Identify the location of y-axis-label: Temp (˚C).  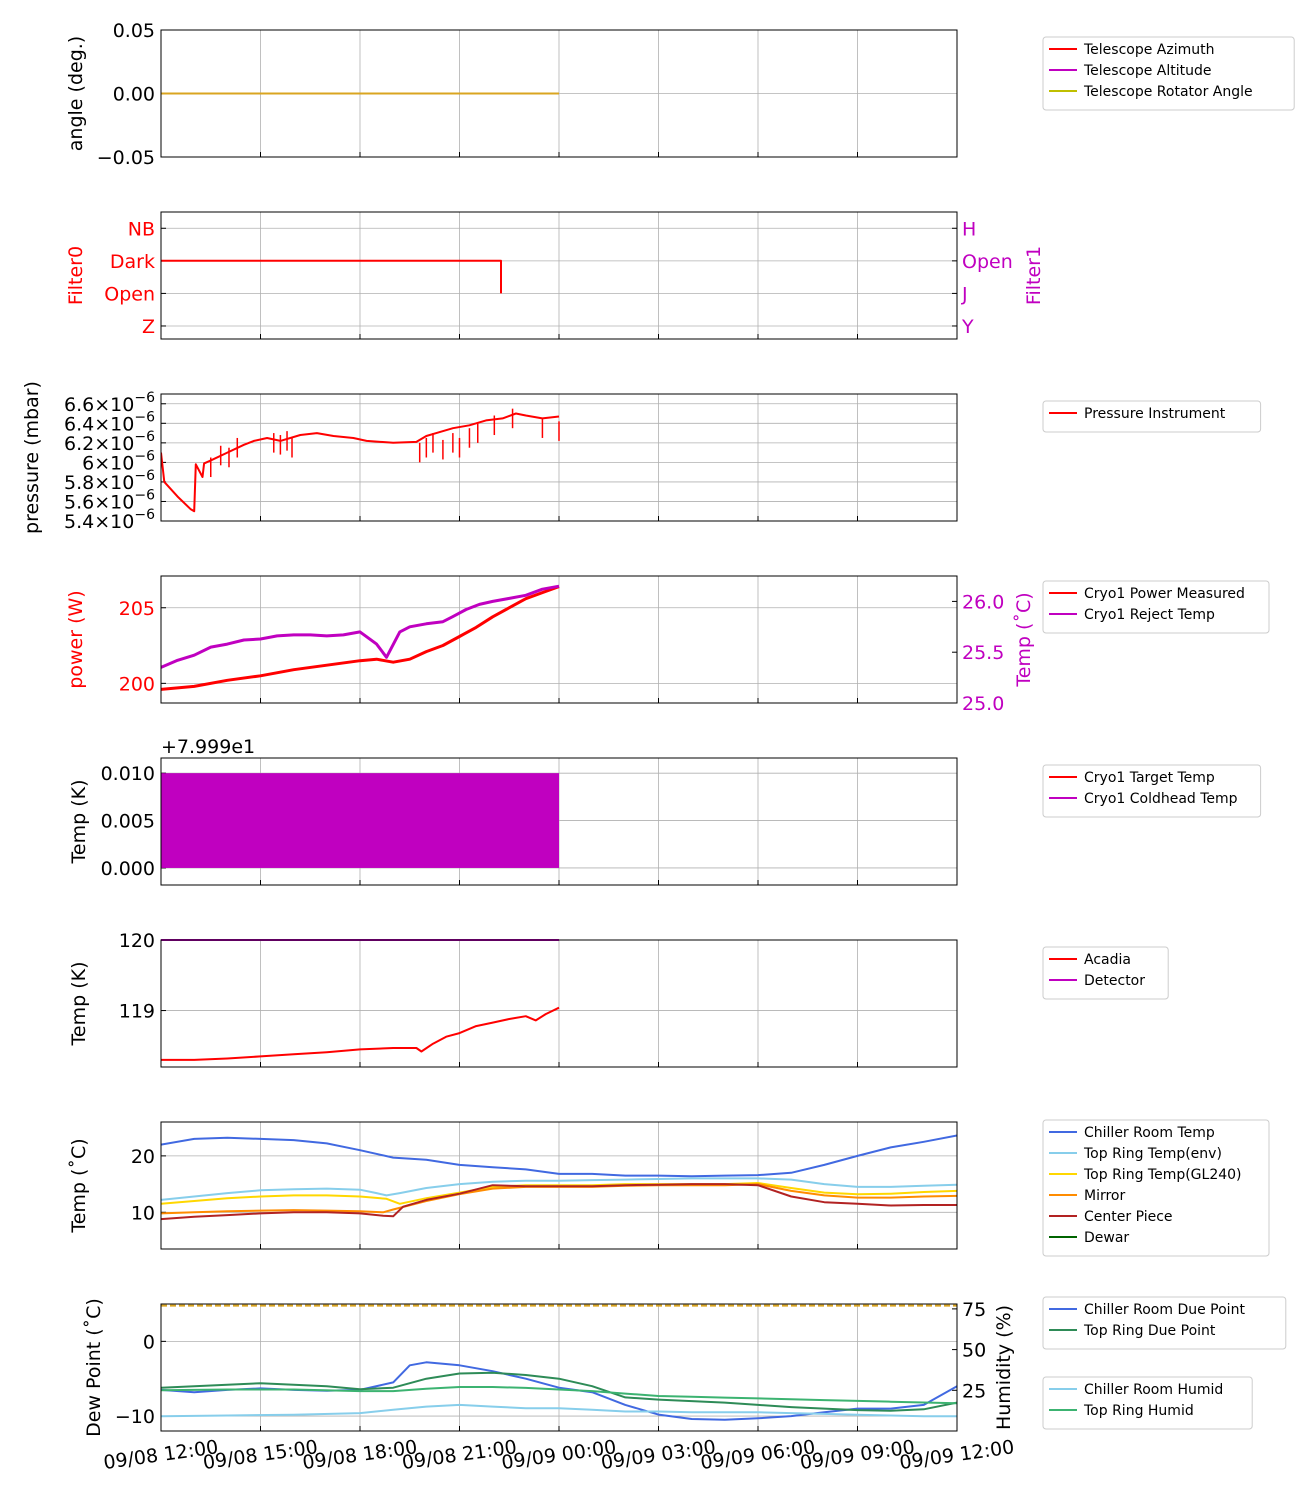
(79, 1185).